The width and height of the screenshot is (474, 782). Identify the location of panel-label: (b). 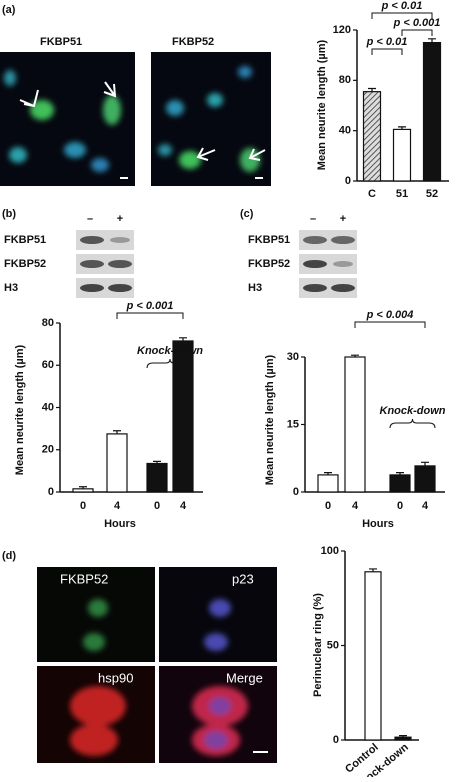
(9, 214).